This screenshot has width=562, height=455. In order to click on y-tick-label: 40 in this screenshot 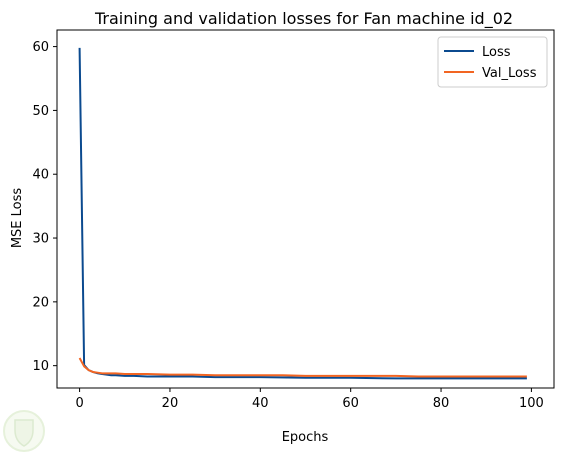, I will do `click(40, 175)`.